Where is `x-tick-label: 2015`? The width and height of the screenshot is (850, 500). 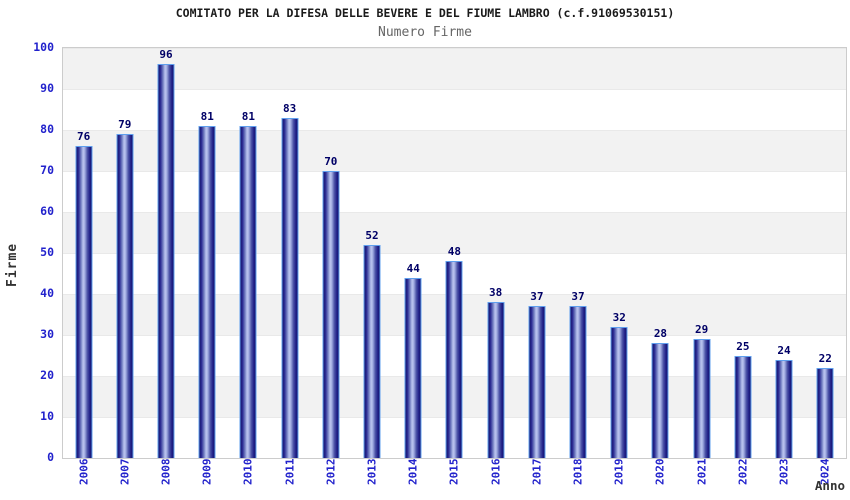 x-tick-label: 2015 is located at coordinates (454, 472).